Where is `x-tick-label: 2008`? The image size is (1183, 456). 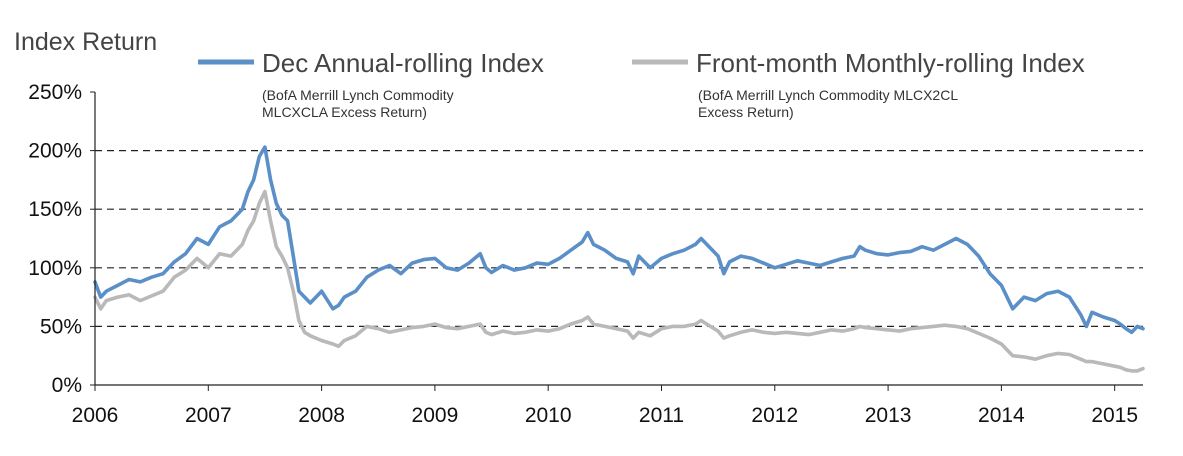
x-tick-label: 2008 is located at coordinates (321, 415).